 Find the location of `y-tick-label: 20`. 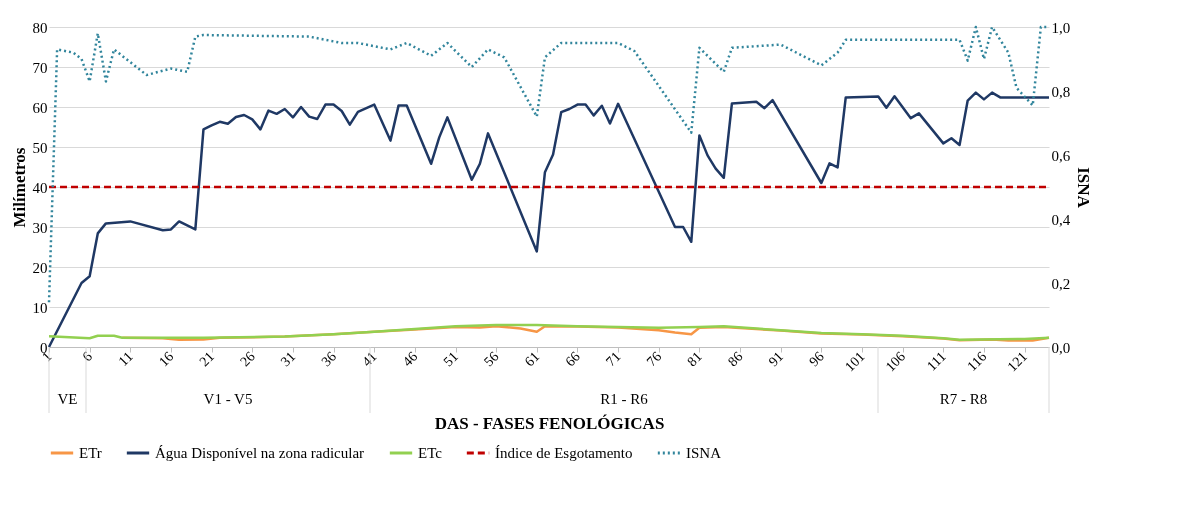

y-tick-label: 20 is located at coordinates (40, 267).